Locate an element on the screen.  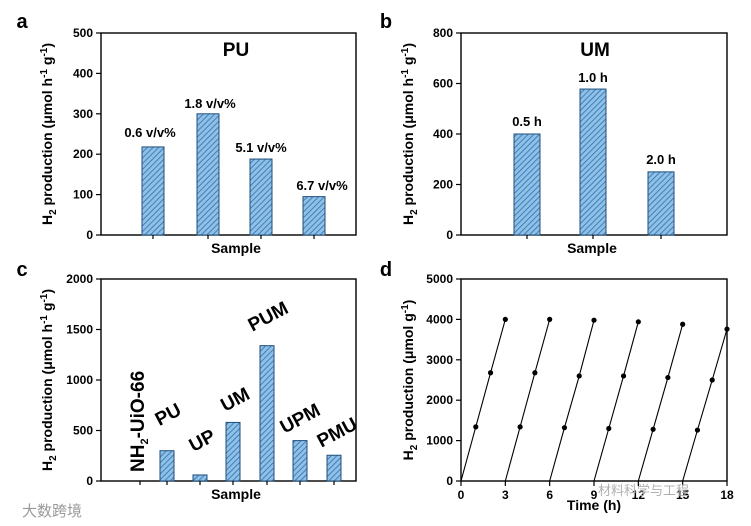
panel-c-category-label: UM is located at coordinates (235, 400).